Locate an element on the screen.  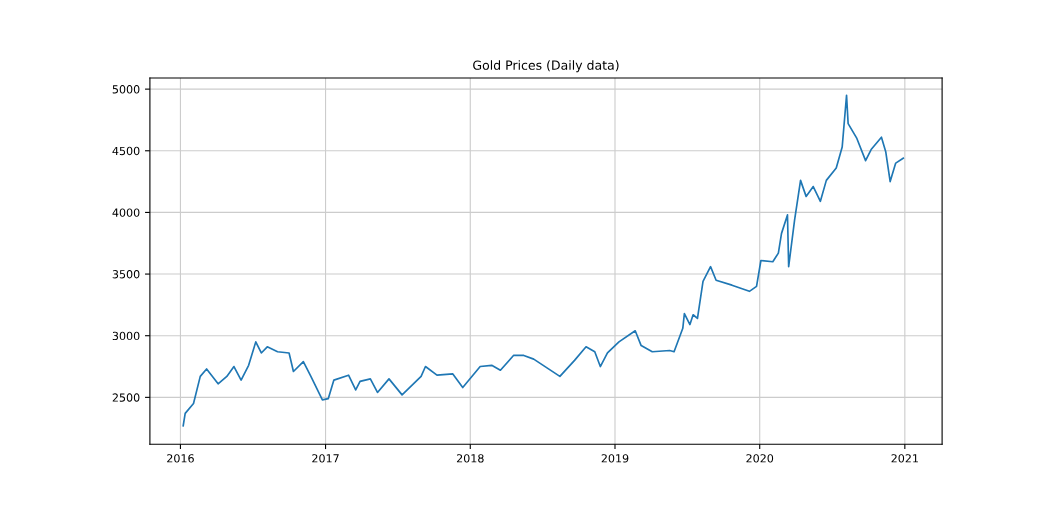
y-tick-label: 4000 is located at coordinates (126, 212).